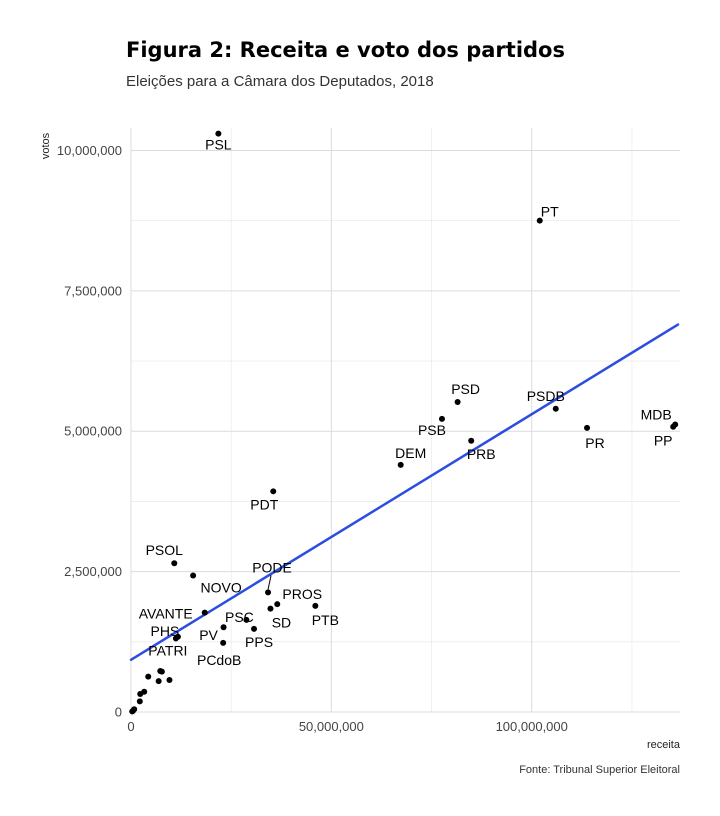 This screenshot has height=816, width=720. Describe the element at coordinates (93, 571) in the screenshot. I see `y-tick-label: 2,500,000` at that location.